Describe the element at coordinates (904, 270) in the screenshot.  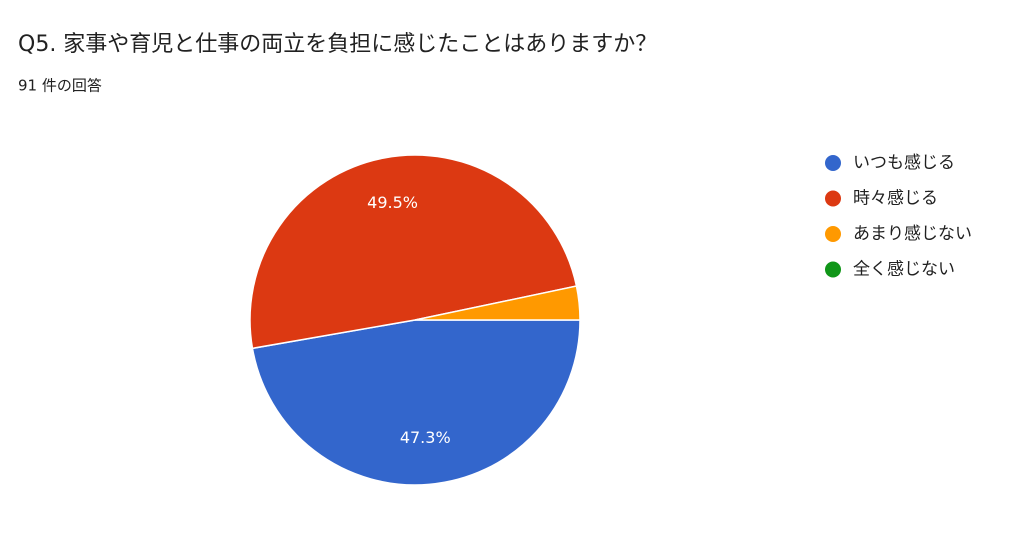
I see `legend-label: 全く感じない` at that location.